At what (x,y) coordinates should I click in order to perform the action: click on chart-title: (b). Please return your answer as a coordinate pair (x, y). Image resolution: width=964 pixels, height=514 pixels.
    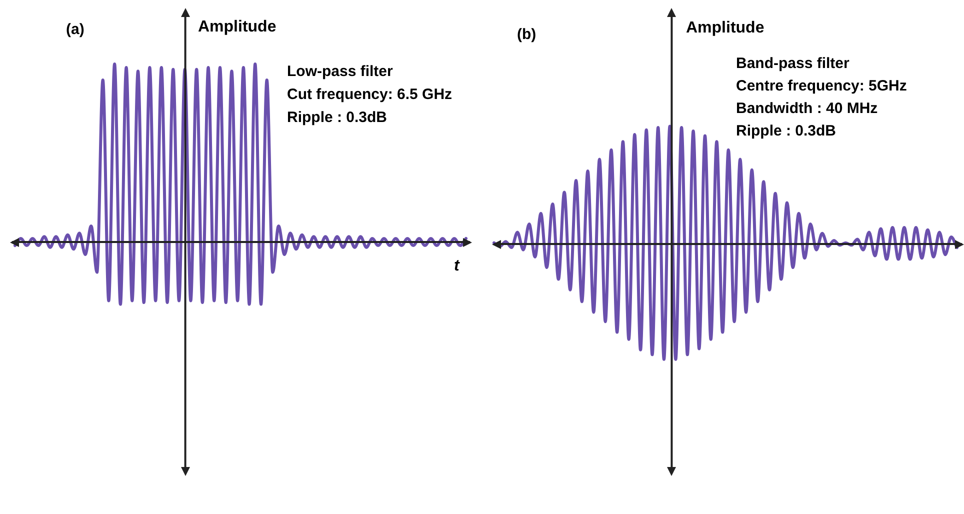
    Looking at the image, I should click on (526, 35).